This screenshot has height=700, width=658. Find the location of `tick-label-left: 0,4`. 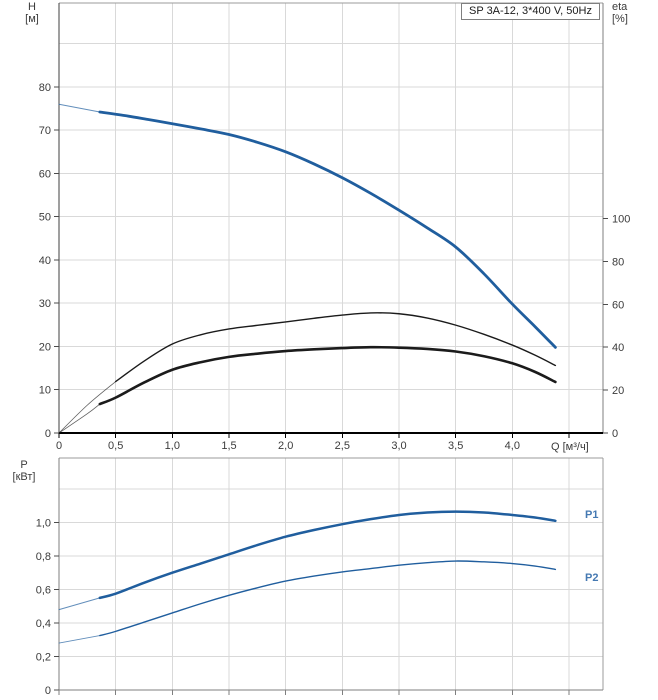

tick-label-left: 0,4 is located at coordinates (43, 624).